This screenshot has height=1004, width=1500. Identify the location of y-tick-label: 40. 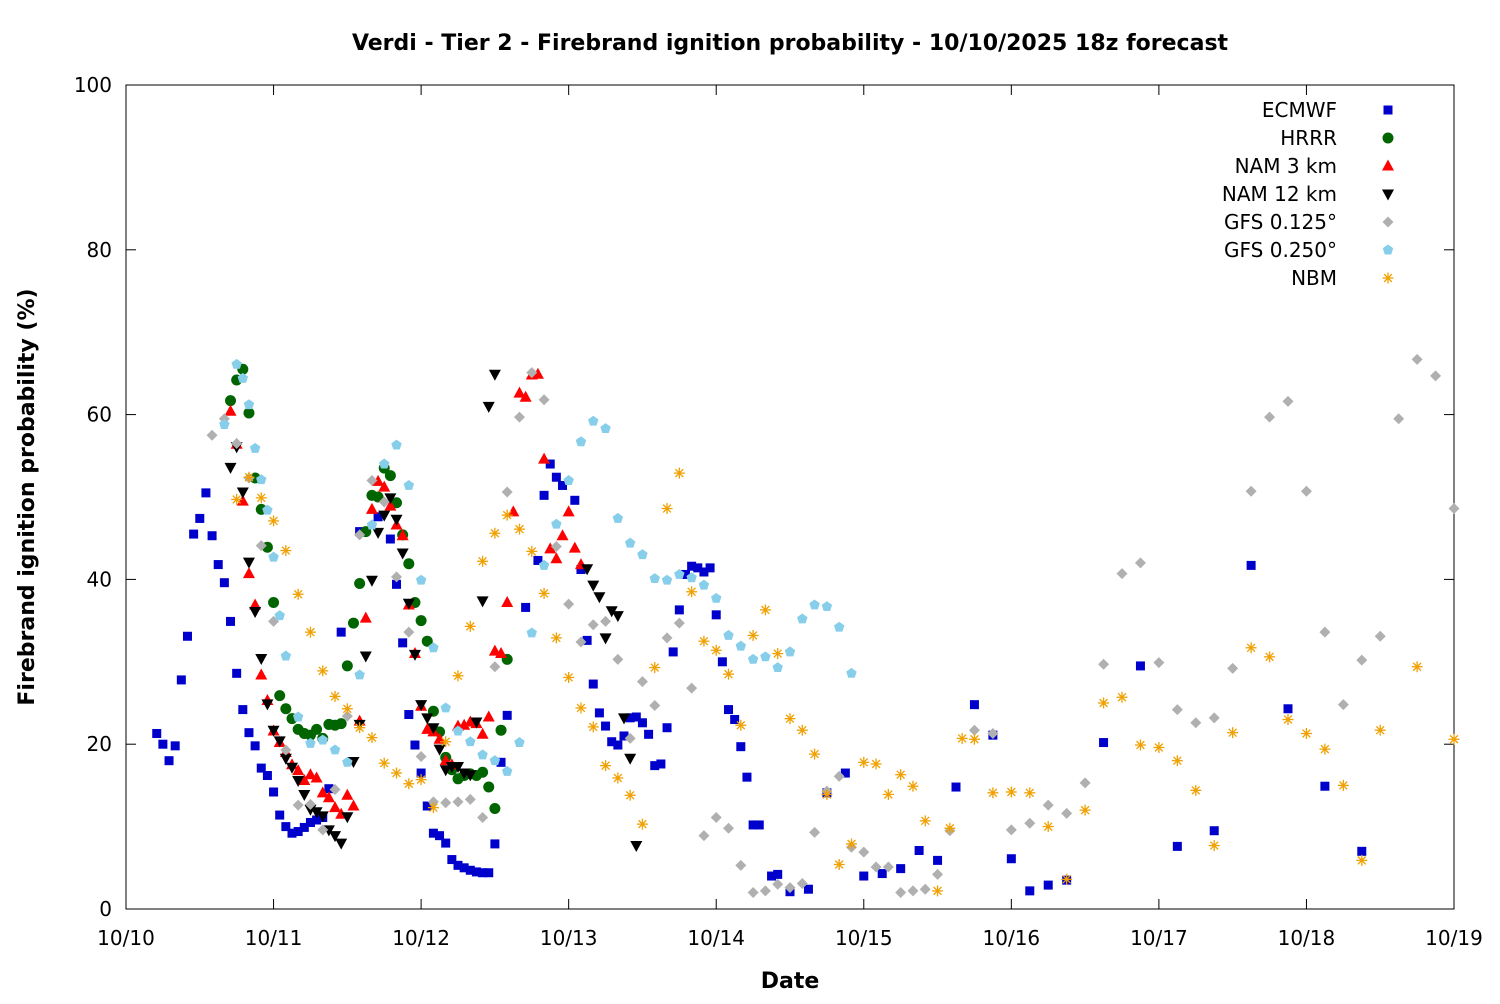
(99, 579).